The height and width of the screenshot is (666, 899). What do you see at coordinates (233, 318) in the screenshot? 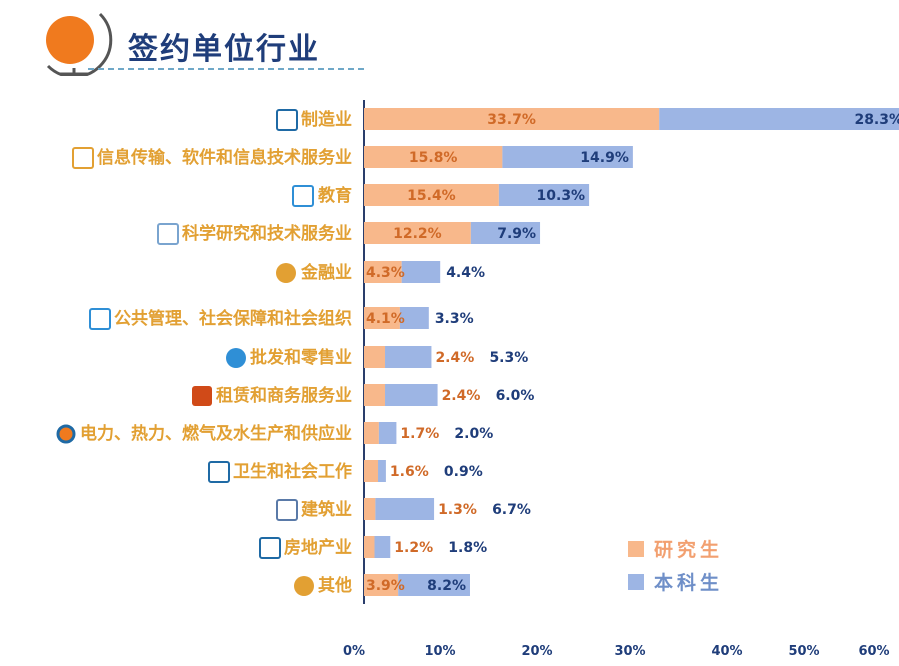
I see `category-label: 公共管理、社会保障和社会组织` at bounding box center [233, 318].